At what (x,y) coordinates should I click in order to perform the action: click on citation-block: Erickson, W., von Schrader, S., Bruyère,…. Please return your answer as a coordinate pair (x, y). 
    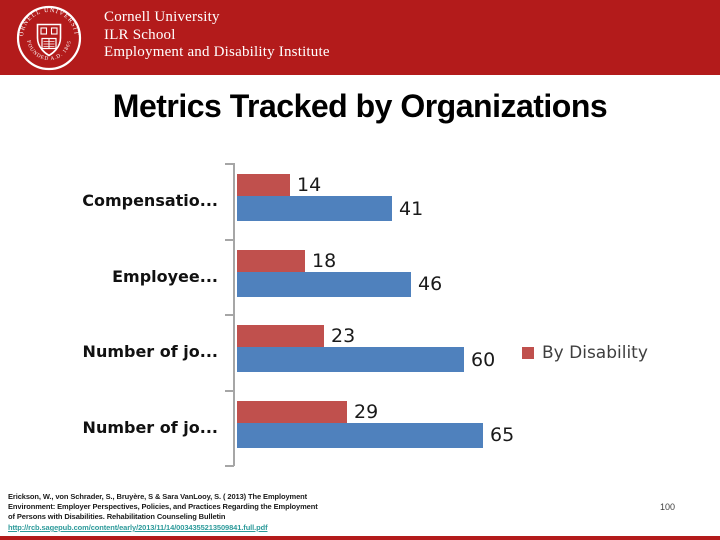
    Looking at the image, I should click on (188, 512).